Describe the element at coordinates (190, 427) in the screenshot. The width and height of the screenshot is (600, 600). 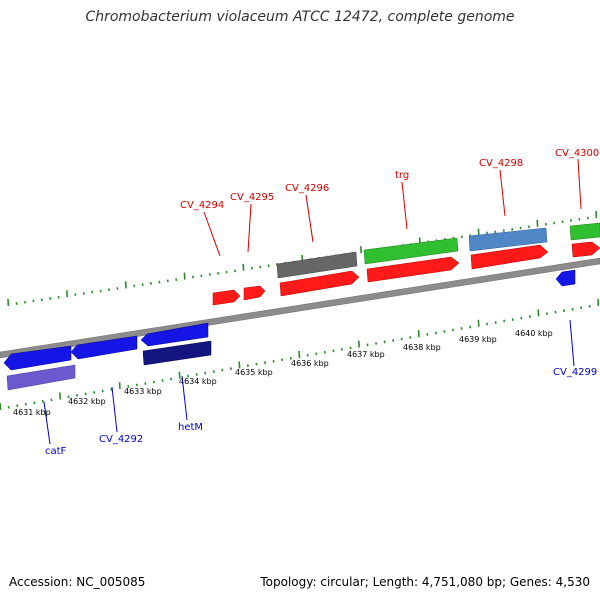
I see `gene-label-hetM: hetM` at that location.